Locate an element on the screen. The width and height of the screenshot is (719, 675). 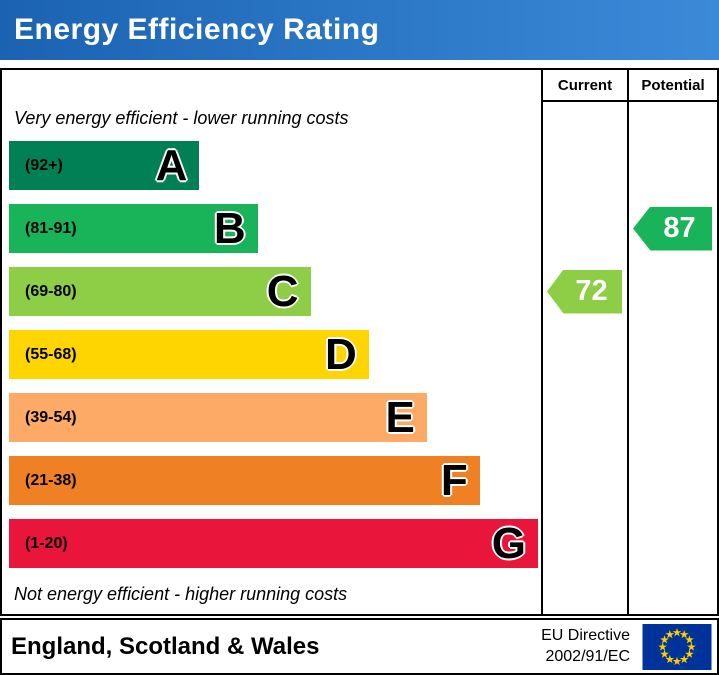
banner: Energy Efficiency Rating is located at coordinates (359, 30).